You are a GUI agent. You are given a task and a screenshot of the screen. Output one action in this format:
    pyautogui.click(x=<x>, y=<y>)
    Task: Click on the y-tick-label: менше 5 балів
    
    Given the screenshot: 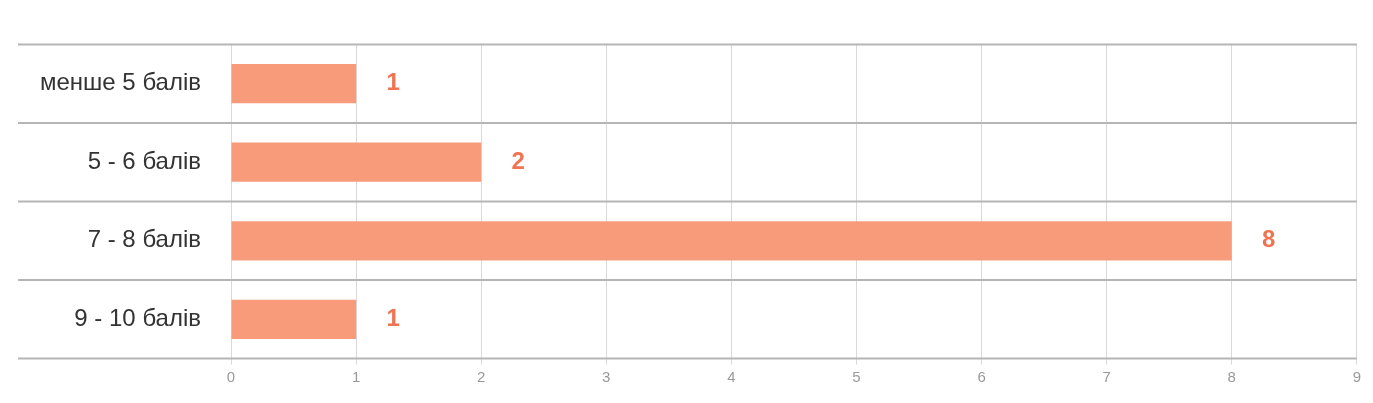 What is the action you would take?
    pyautogui.click(x=121, y=82)
    